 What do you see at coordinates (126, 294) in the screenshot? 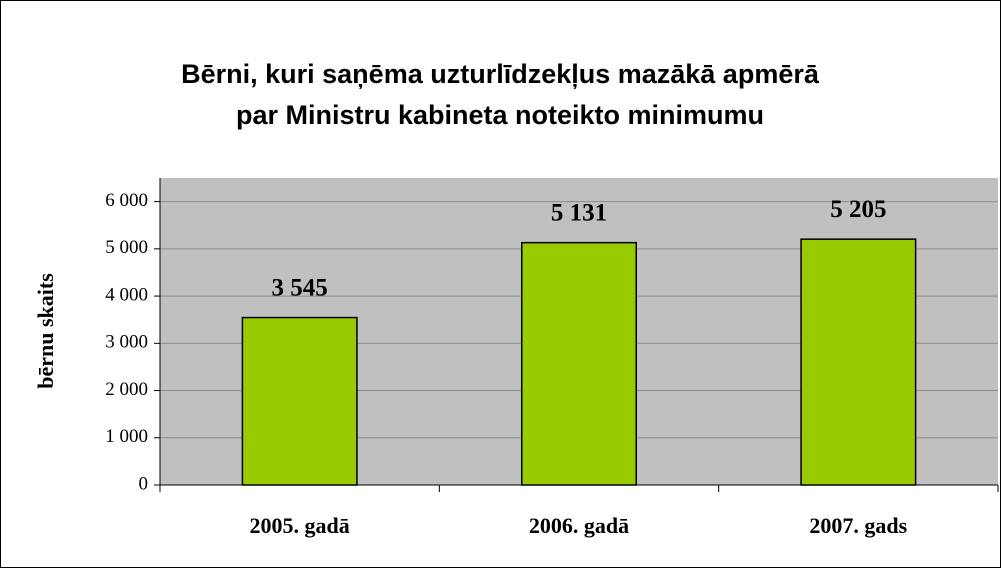
I see `y-tick-label: 4 000` at bounding box center [126, 294].